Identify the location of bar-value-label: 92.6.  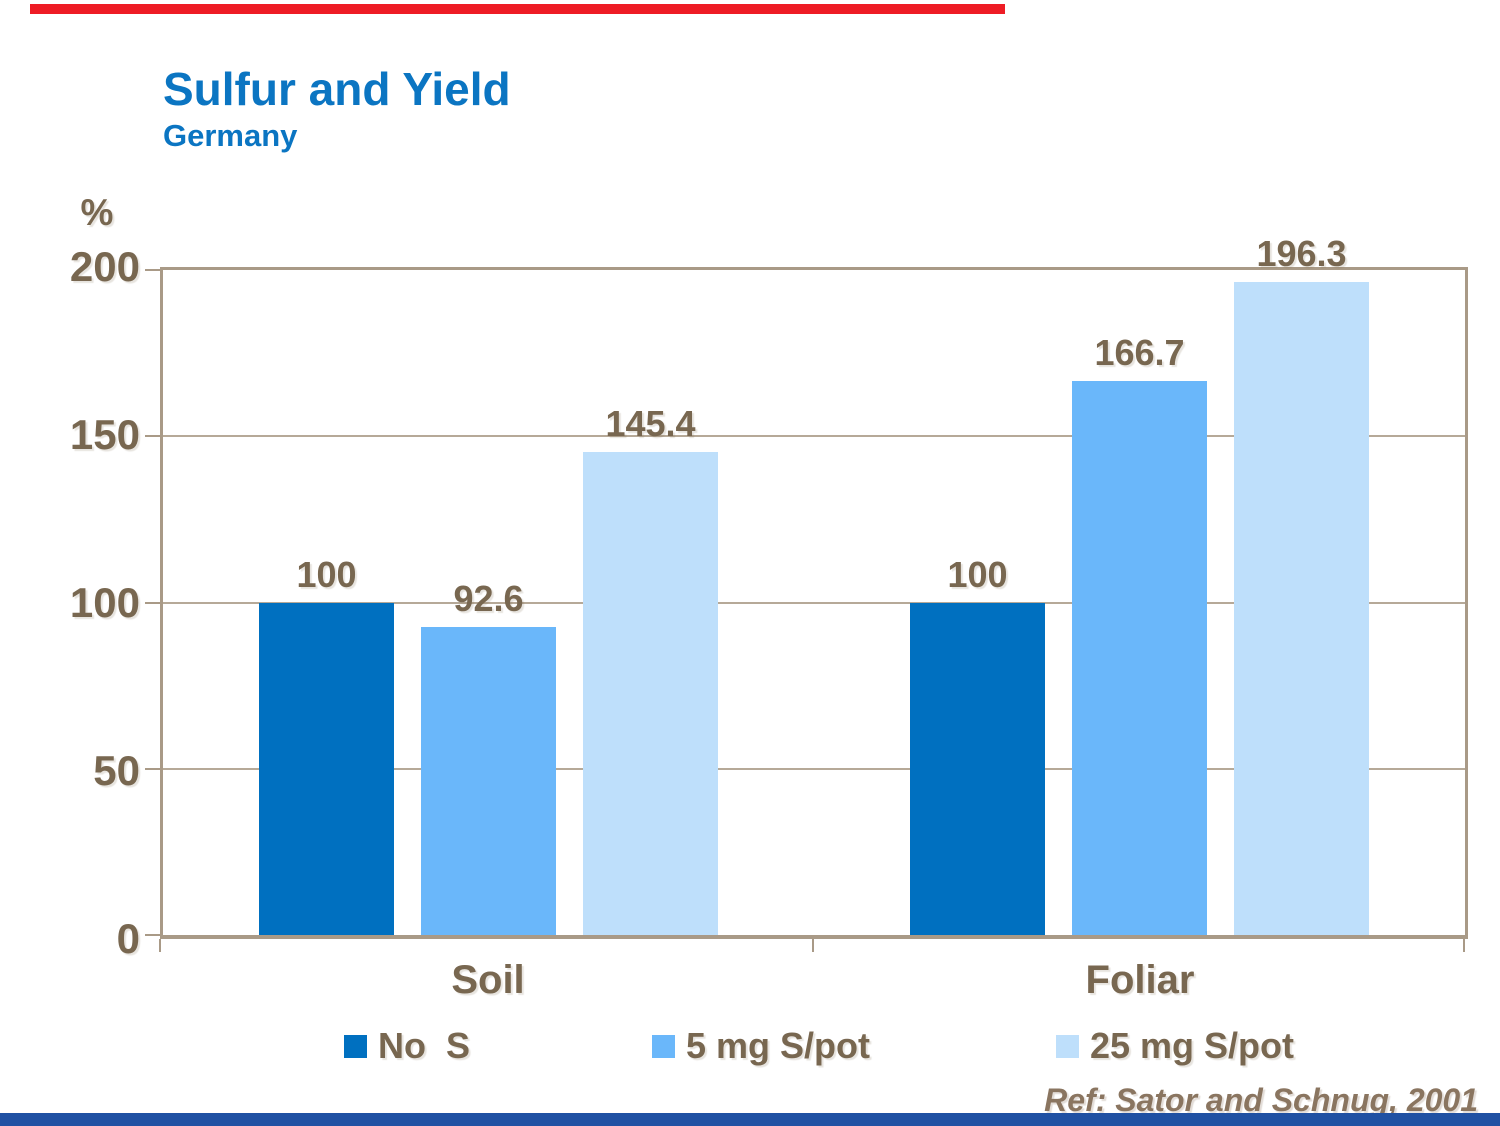
(488, 599).